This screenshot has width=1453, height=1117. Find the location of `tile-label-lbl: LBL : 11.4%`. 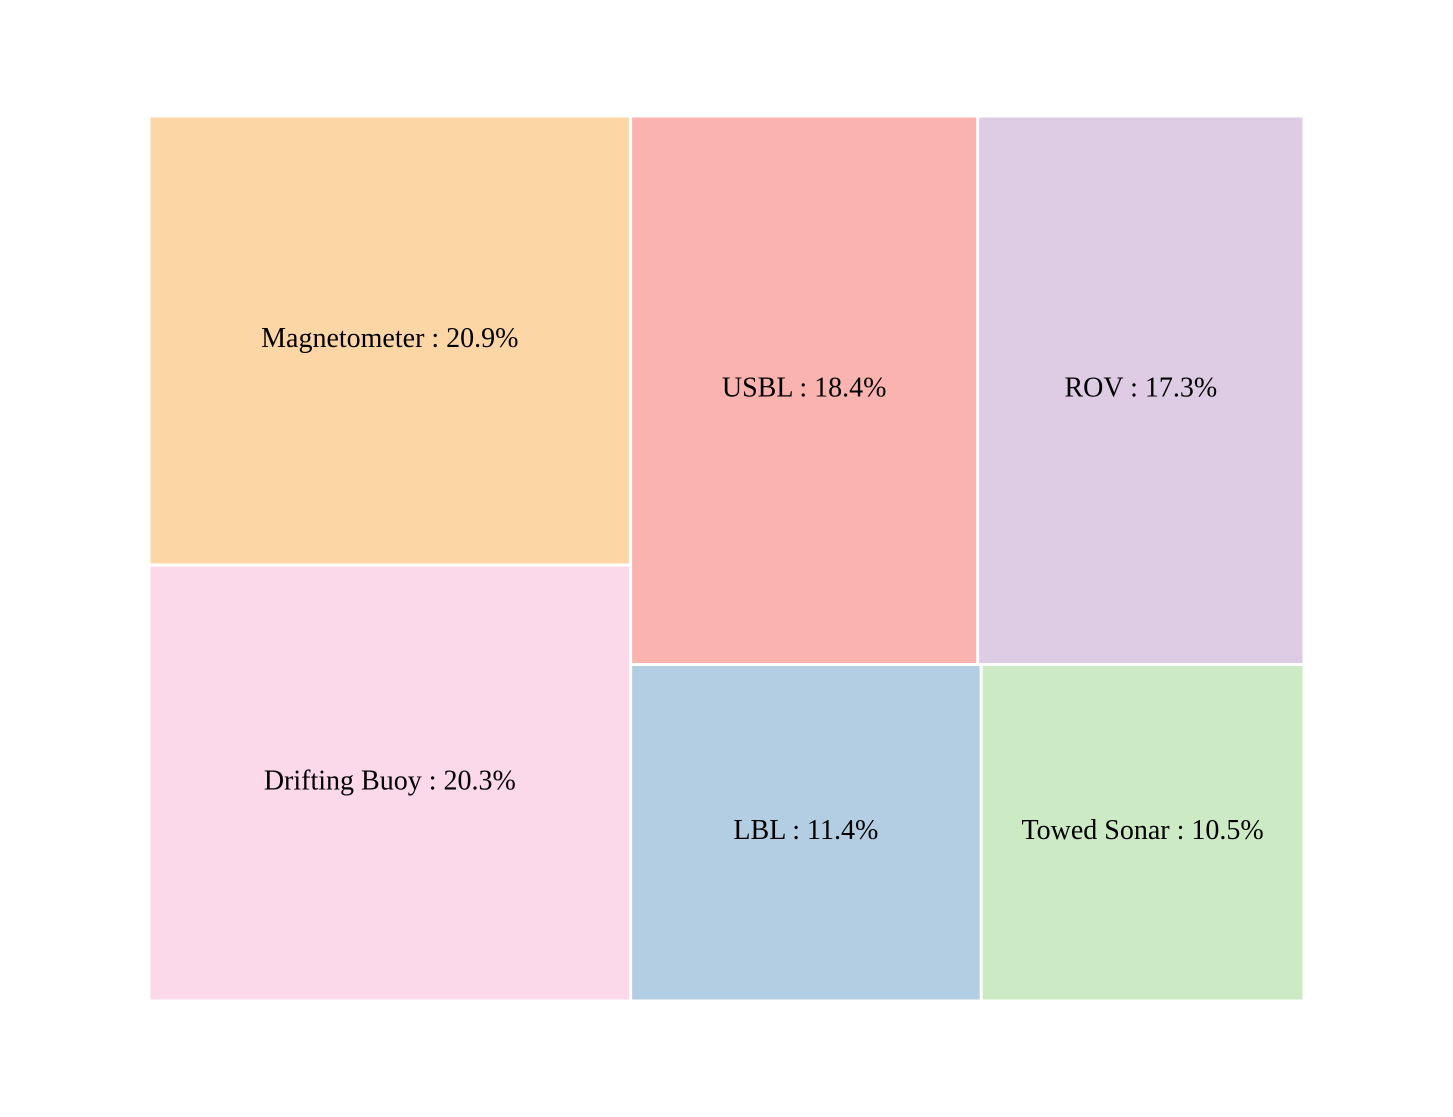

tile-label-lbl: LBL : 11.4% is located at coordinates (805, 830).